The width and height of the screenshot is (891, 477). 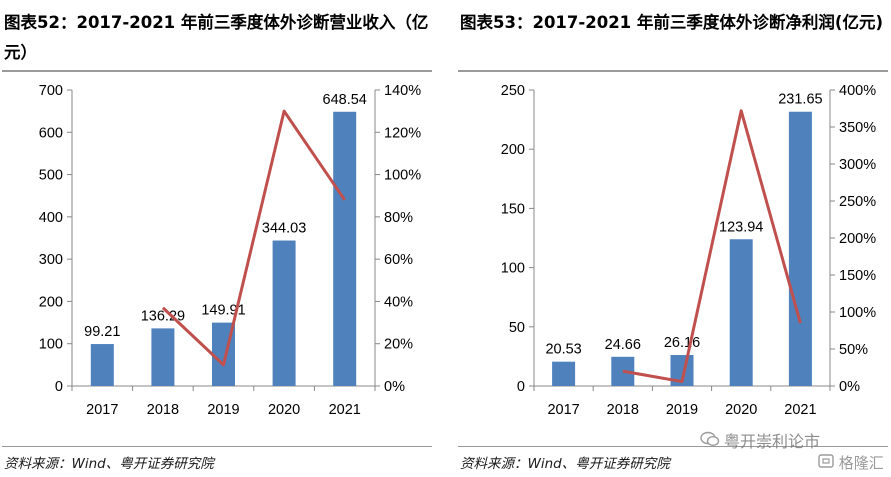 I want to click on bar-data-label: 123.94, so click(x=741, y=227).